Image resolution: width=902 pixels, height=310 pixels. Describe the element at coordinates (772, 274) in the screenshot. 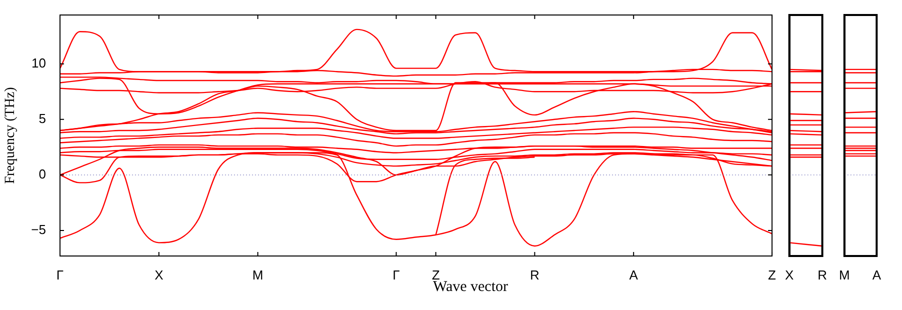

I see `x-tick-label: Z` at that location.